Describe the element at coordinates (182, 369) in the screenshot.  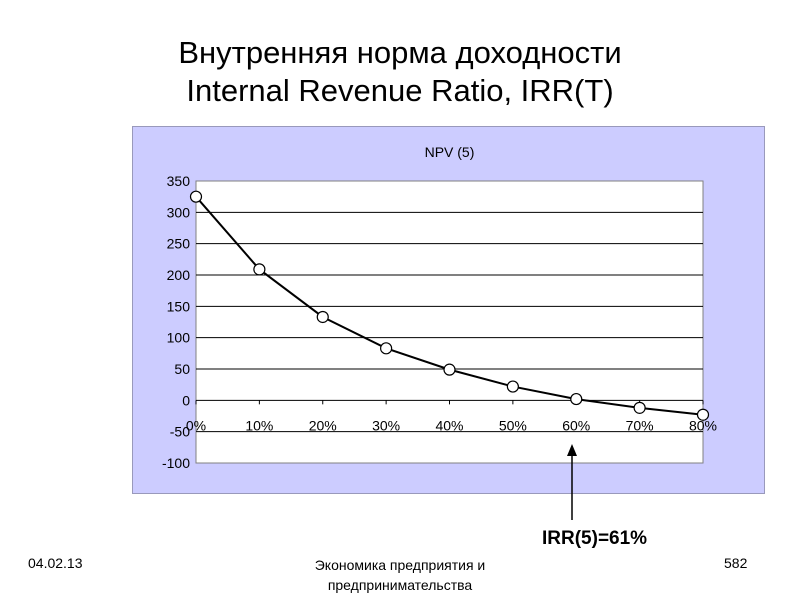
I see `y-tick-label: 50` at that location.